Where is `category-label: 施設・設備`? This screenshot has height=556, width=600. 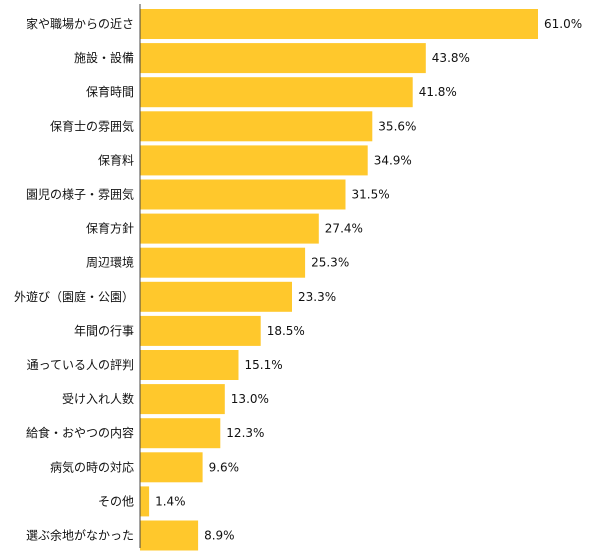
category-label: 施設・設備 is located at coordinates (104, 57).